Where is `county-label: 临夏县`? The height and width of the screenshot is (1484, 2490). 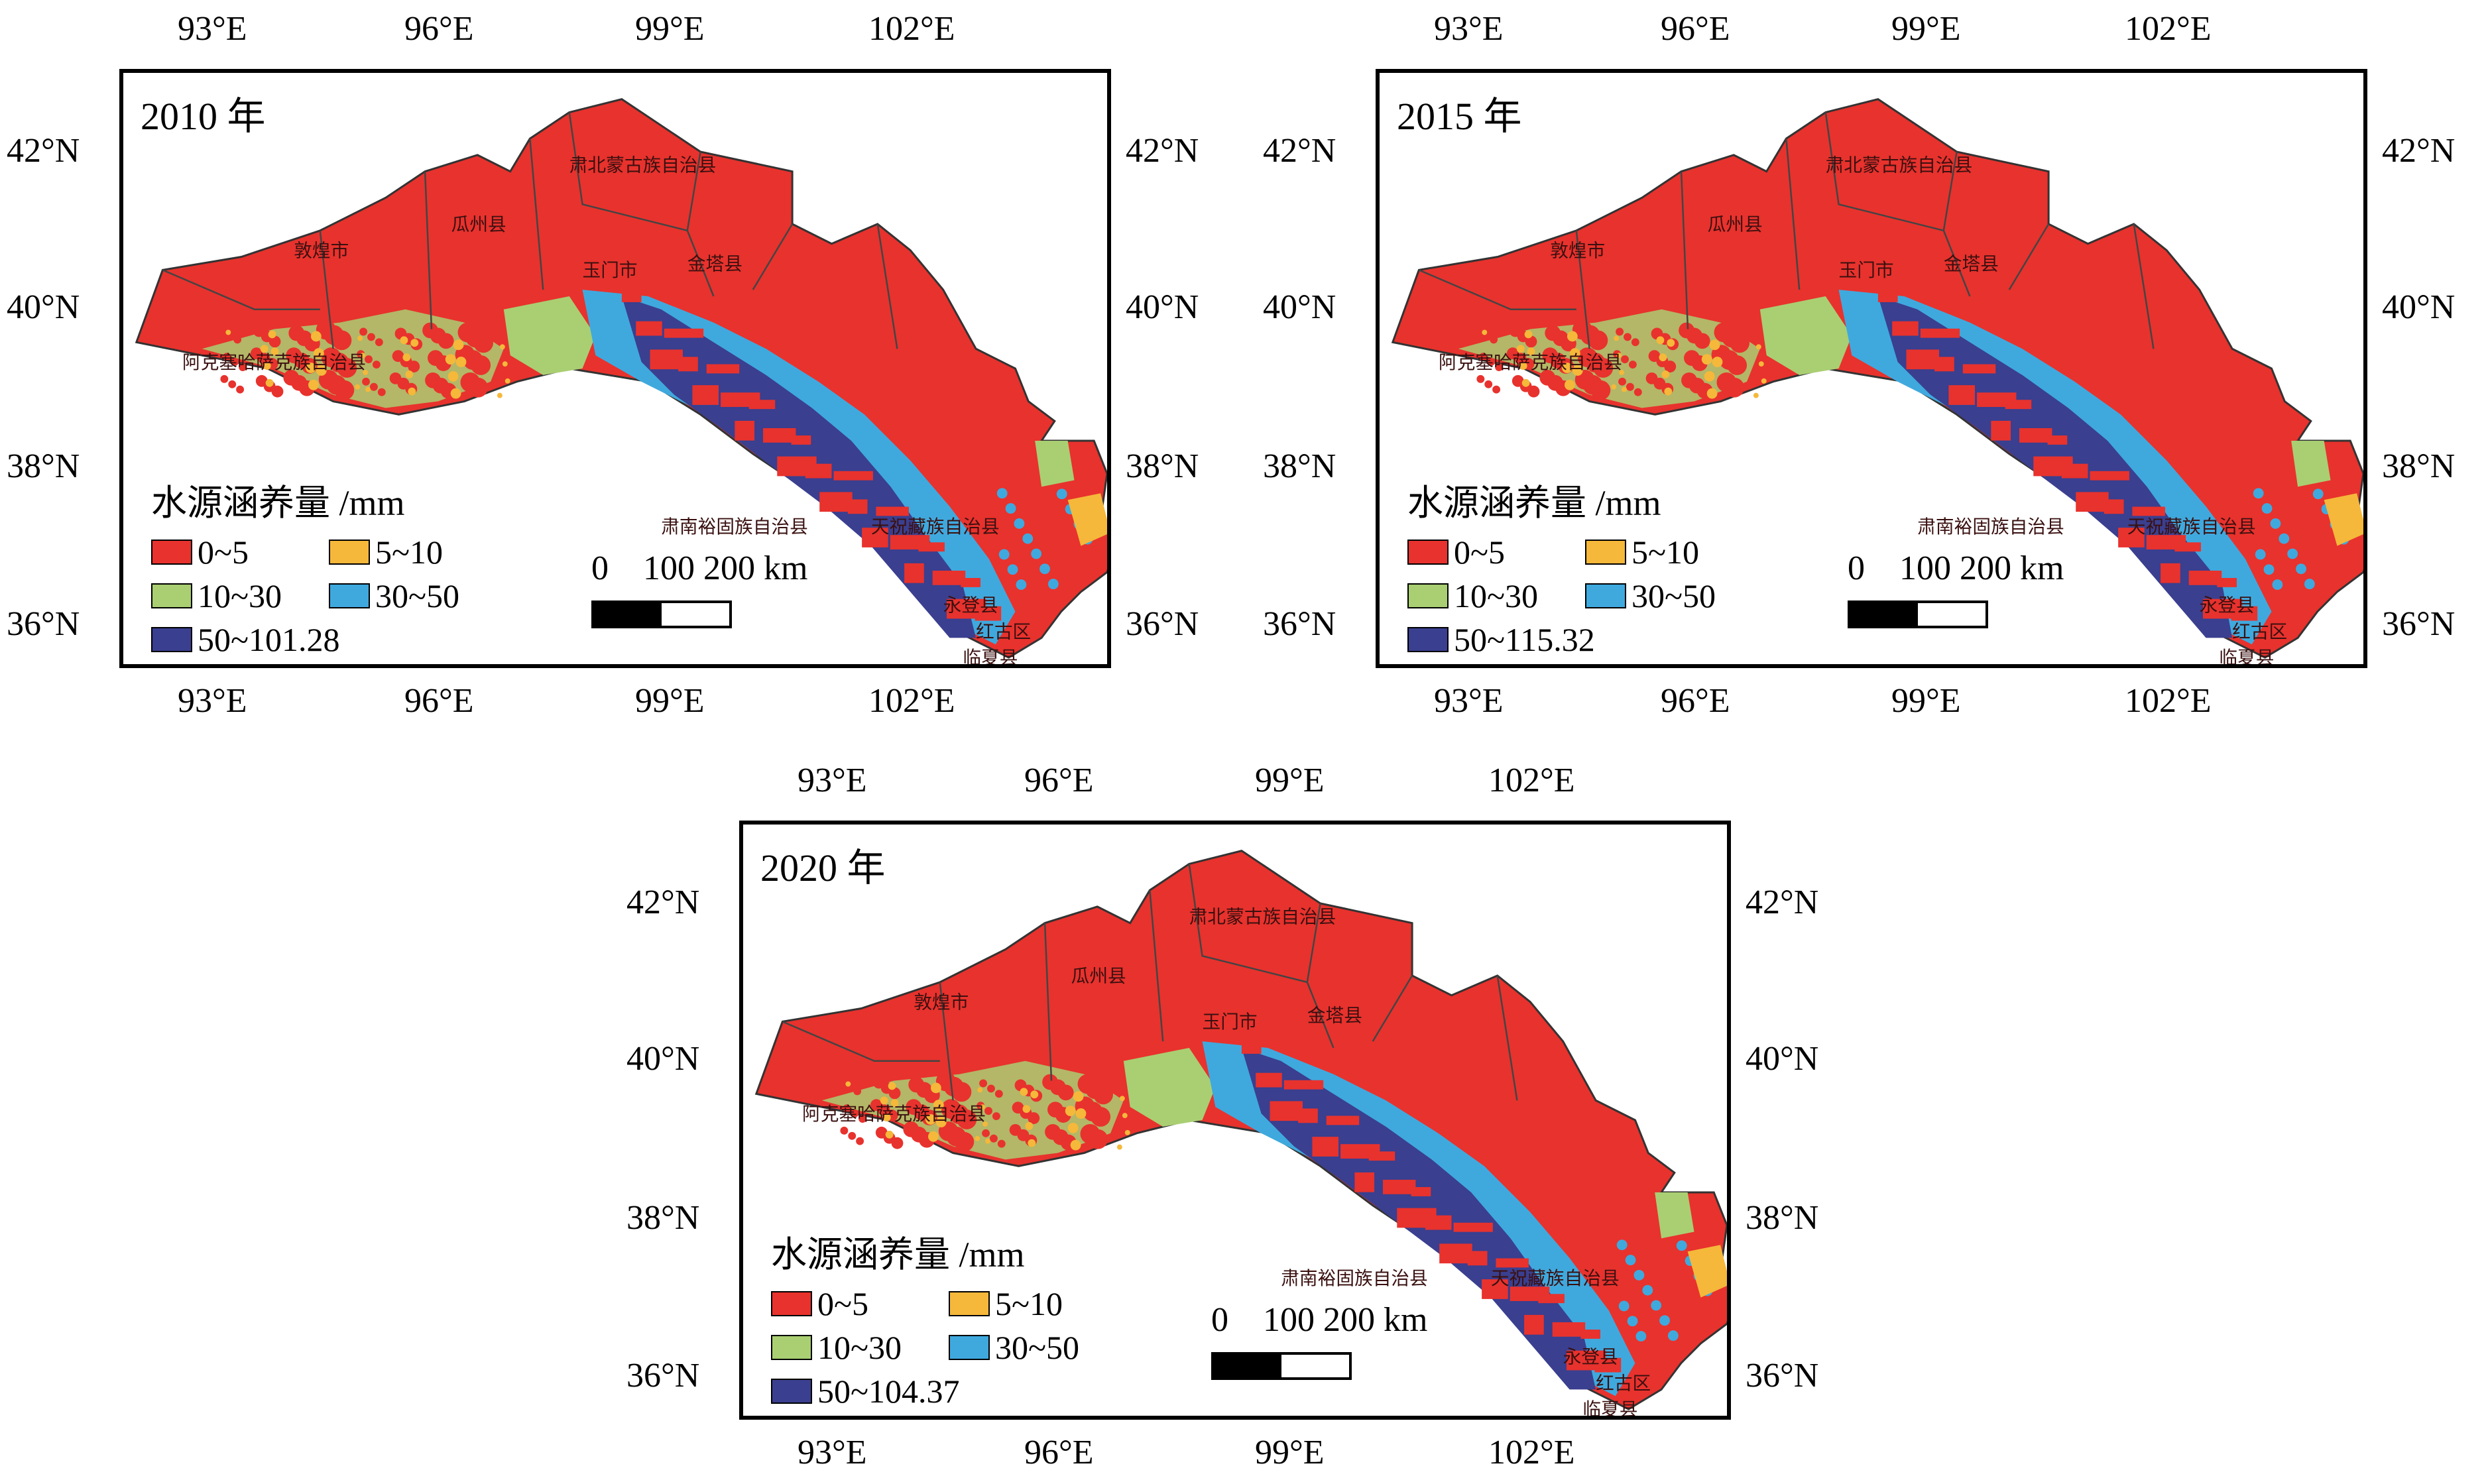
county-label: 临夏县 is located at coordinates (1609, 1407).